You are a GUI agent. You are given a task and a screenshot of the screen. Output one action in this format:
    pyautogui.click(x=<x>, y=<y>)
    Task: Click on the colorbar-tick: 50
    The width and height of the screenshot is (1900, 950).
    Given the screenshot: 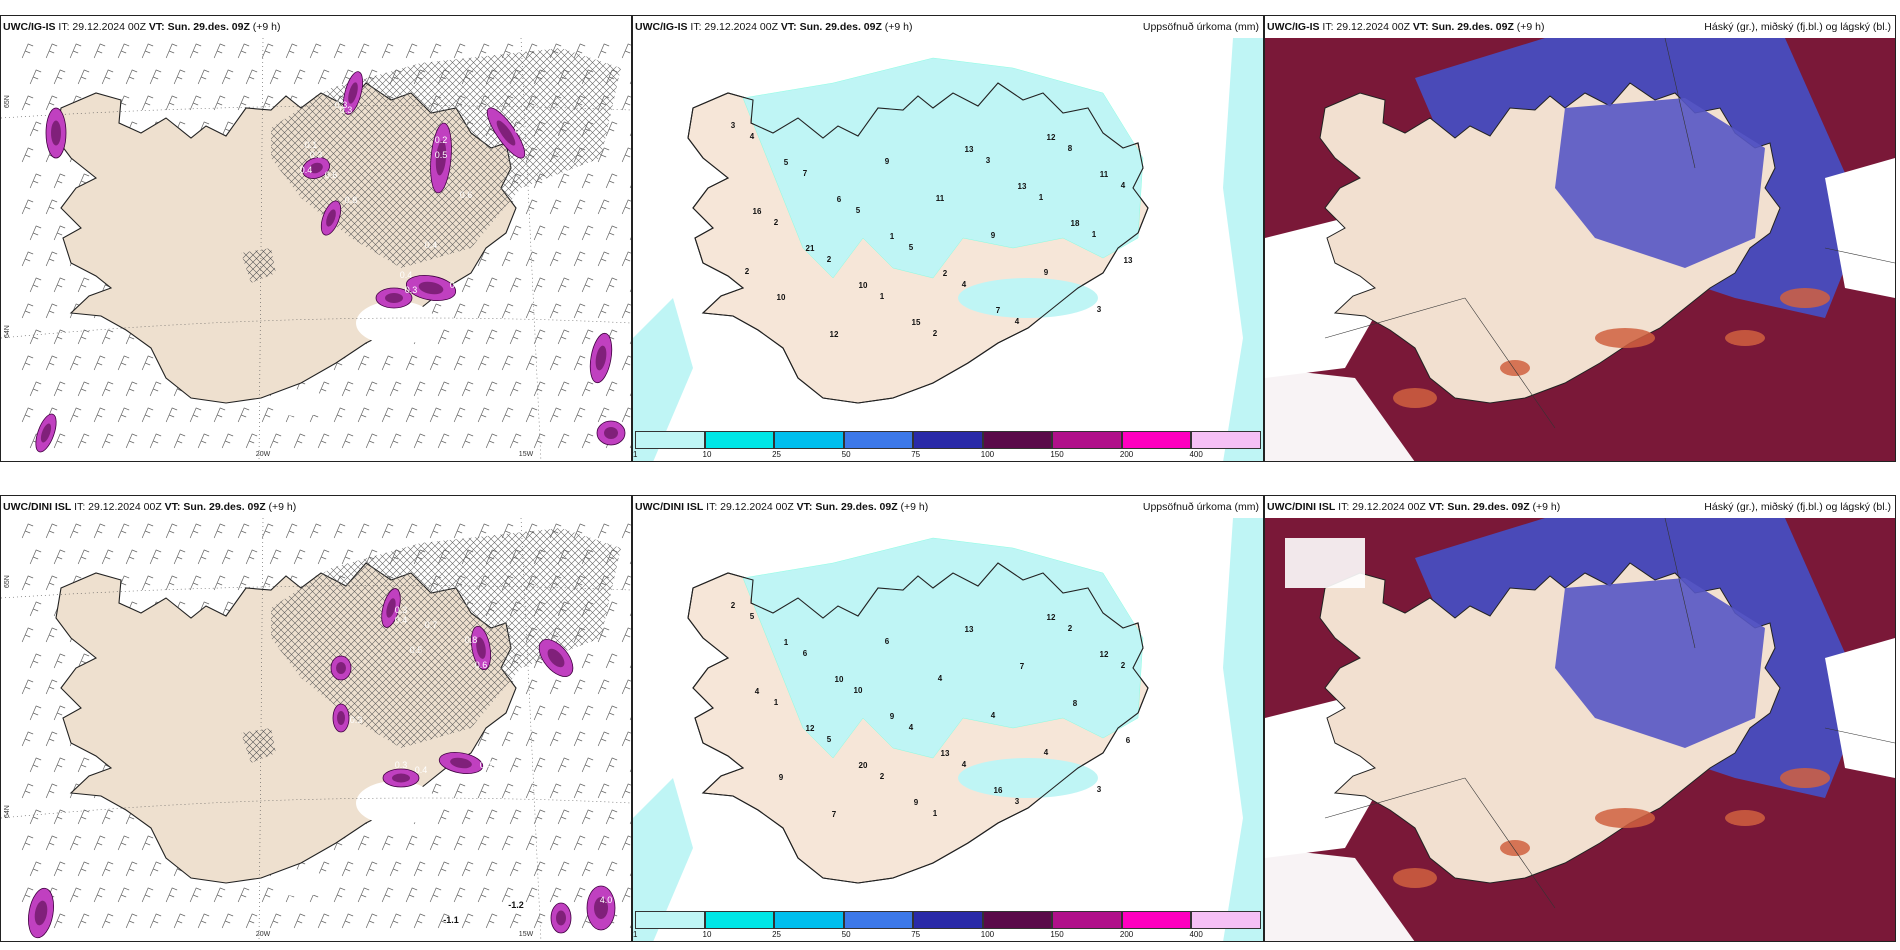 What is the action you would take?
    pyautogui.click(x=846, y=934)
    